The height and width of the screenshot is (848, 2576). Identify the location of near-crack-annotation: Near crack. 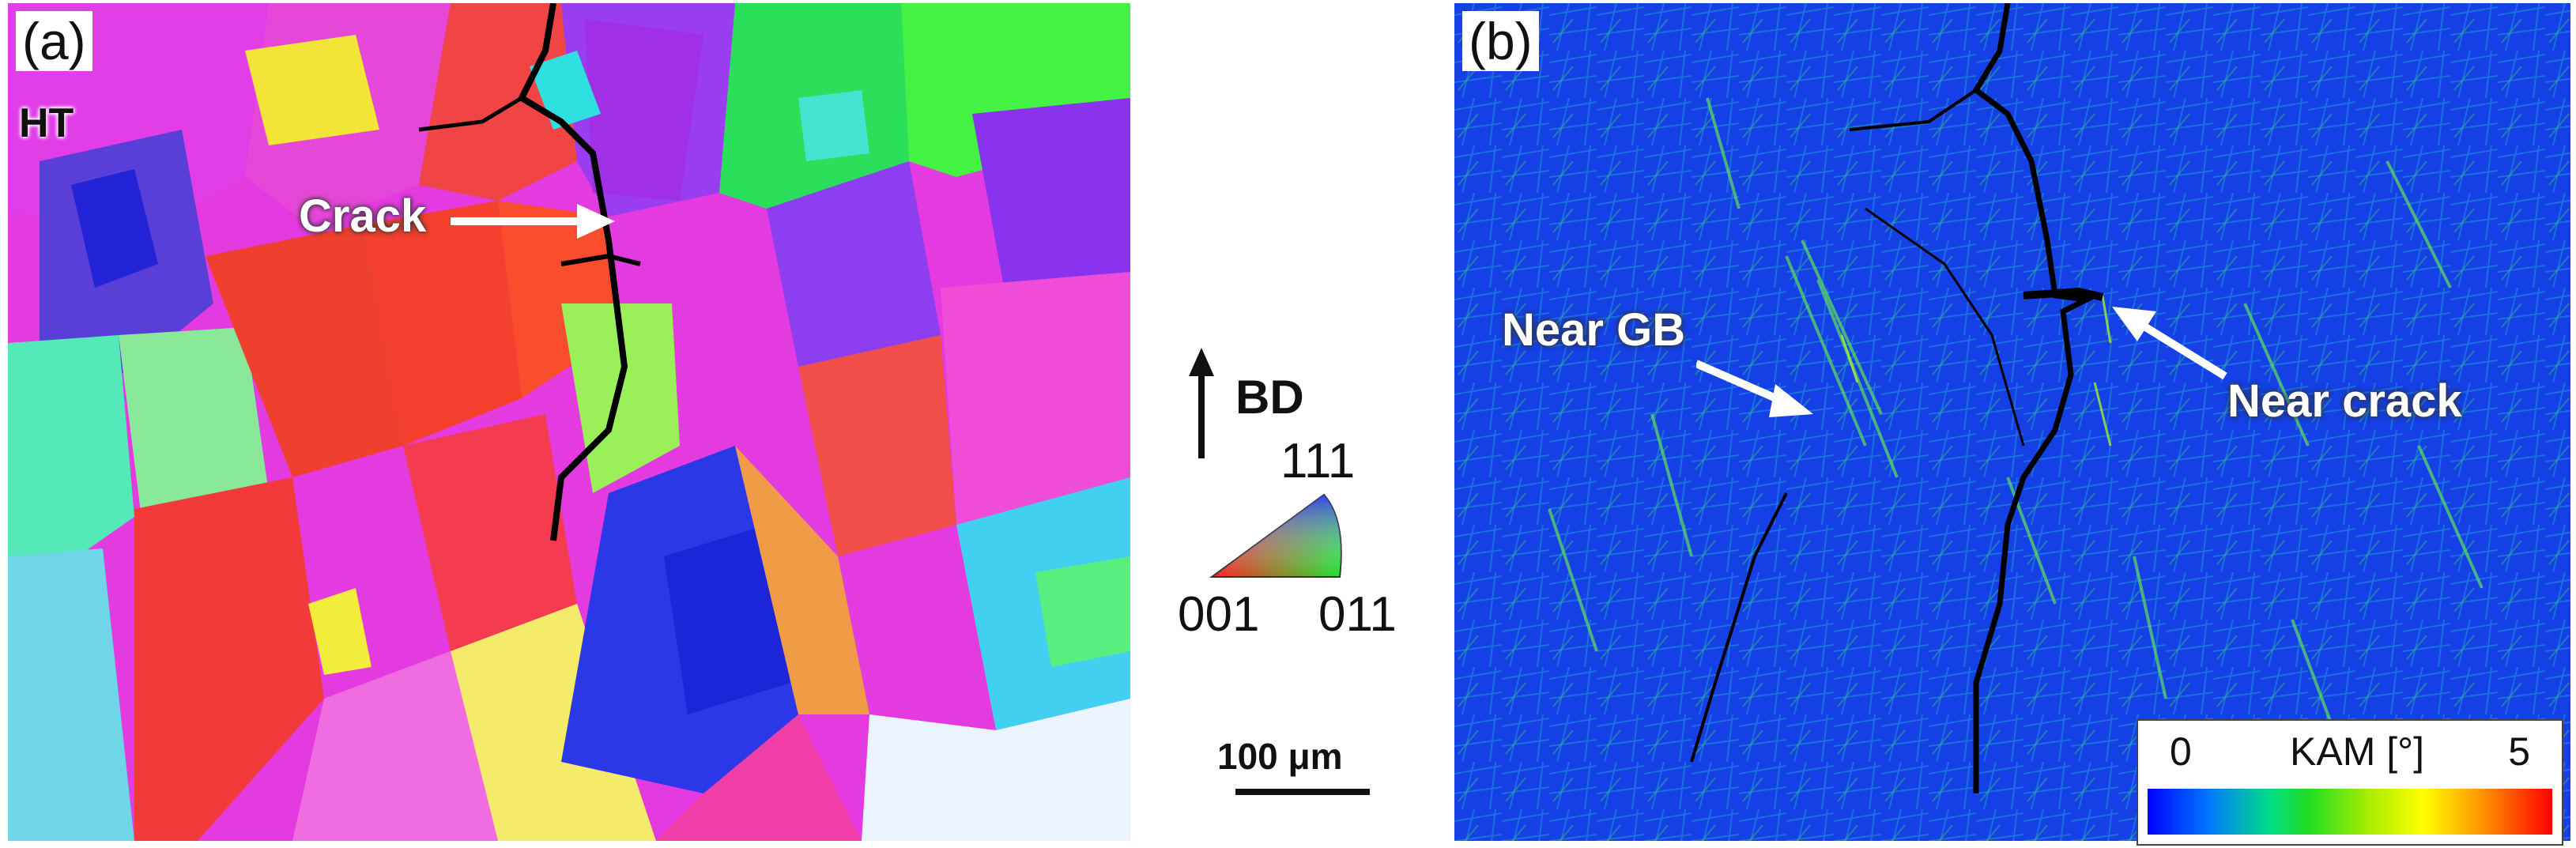
(2344, 401).